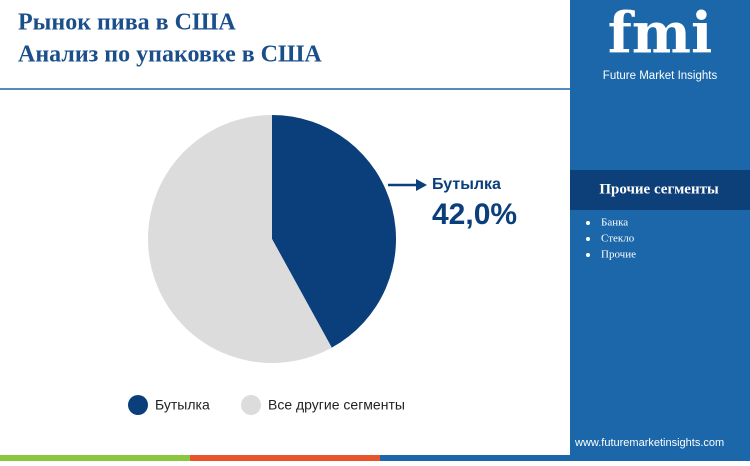 This screenshot has height=466, width=750. Describe the element at coordinates (474, 214) in the screenshot. I see `callout-value: 42,0%` at that location.